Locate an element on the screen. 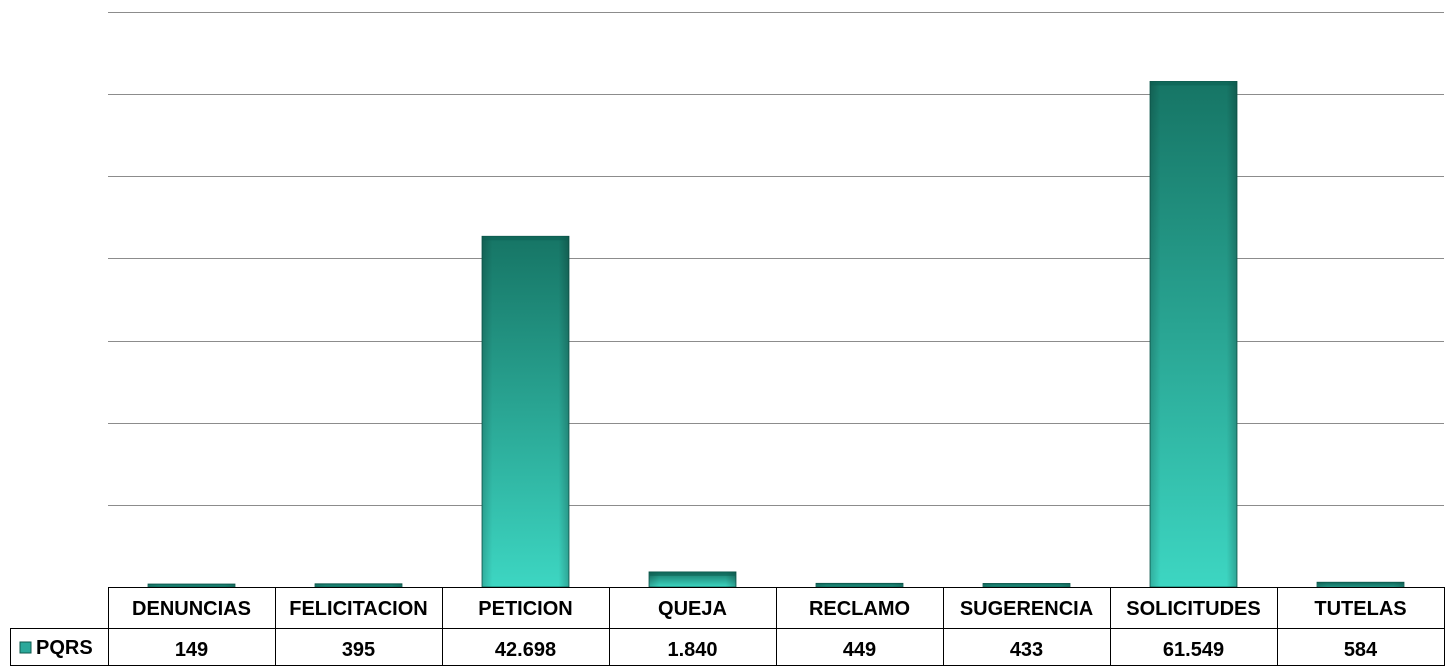 The height and width of the screenshot is (666, 1445). category-label: FELICITACION is located at coordinates (358, 609).